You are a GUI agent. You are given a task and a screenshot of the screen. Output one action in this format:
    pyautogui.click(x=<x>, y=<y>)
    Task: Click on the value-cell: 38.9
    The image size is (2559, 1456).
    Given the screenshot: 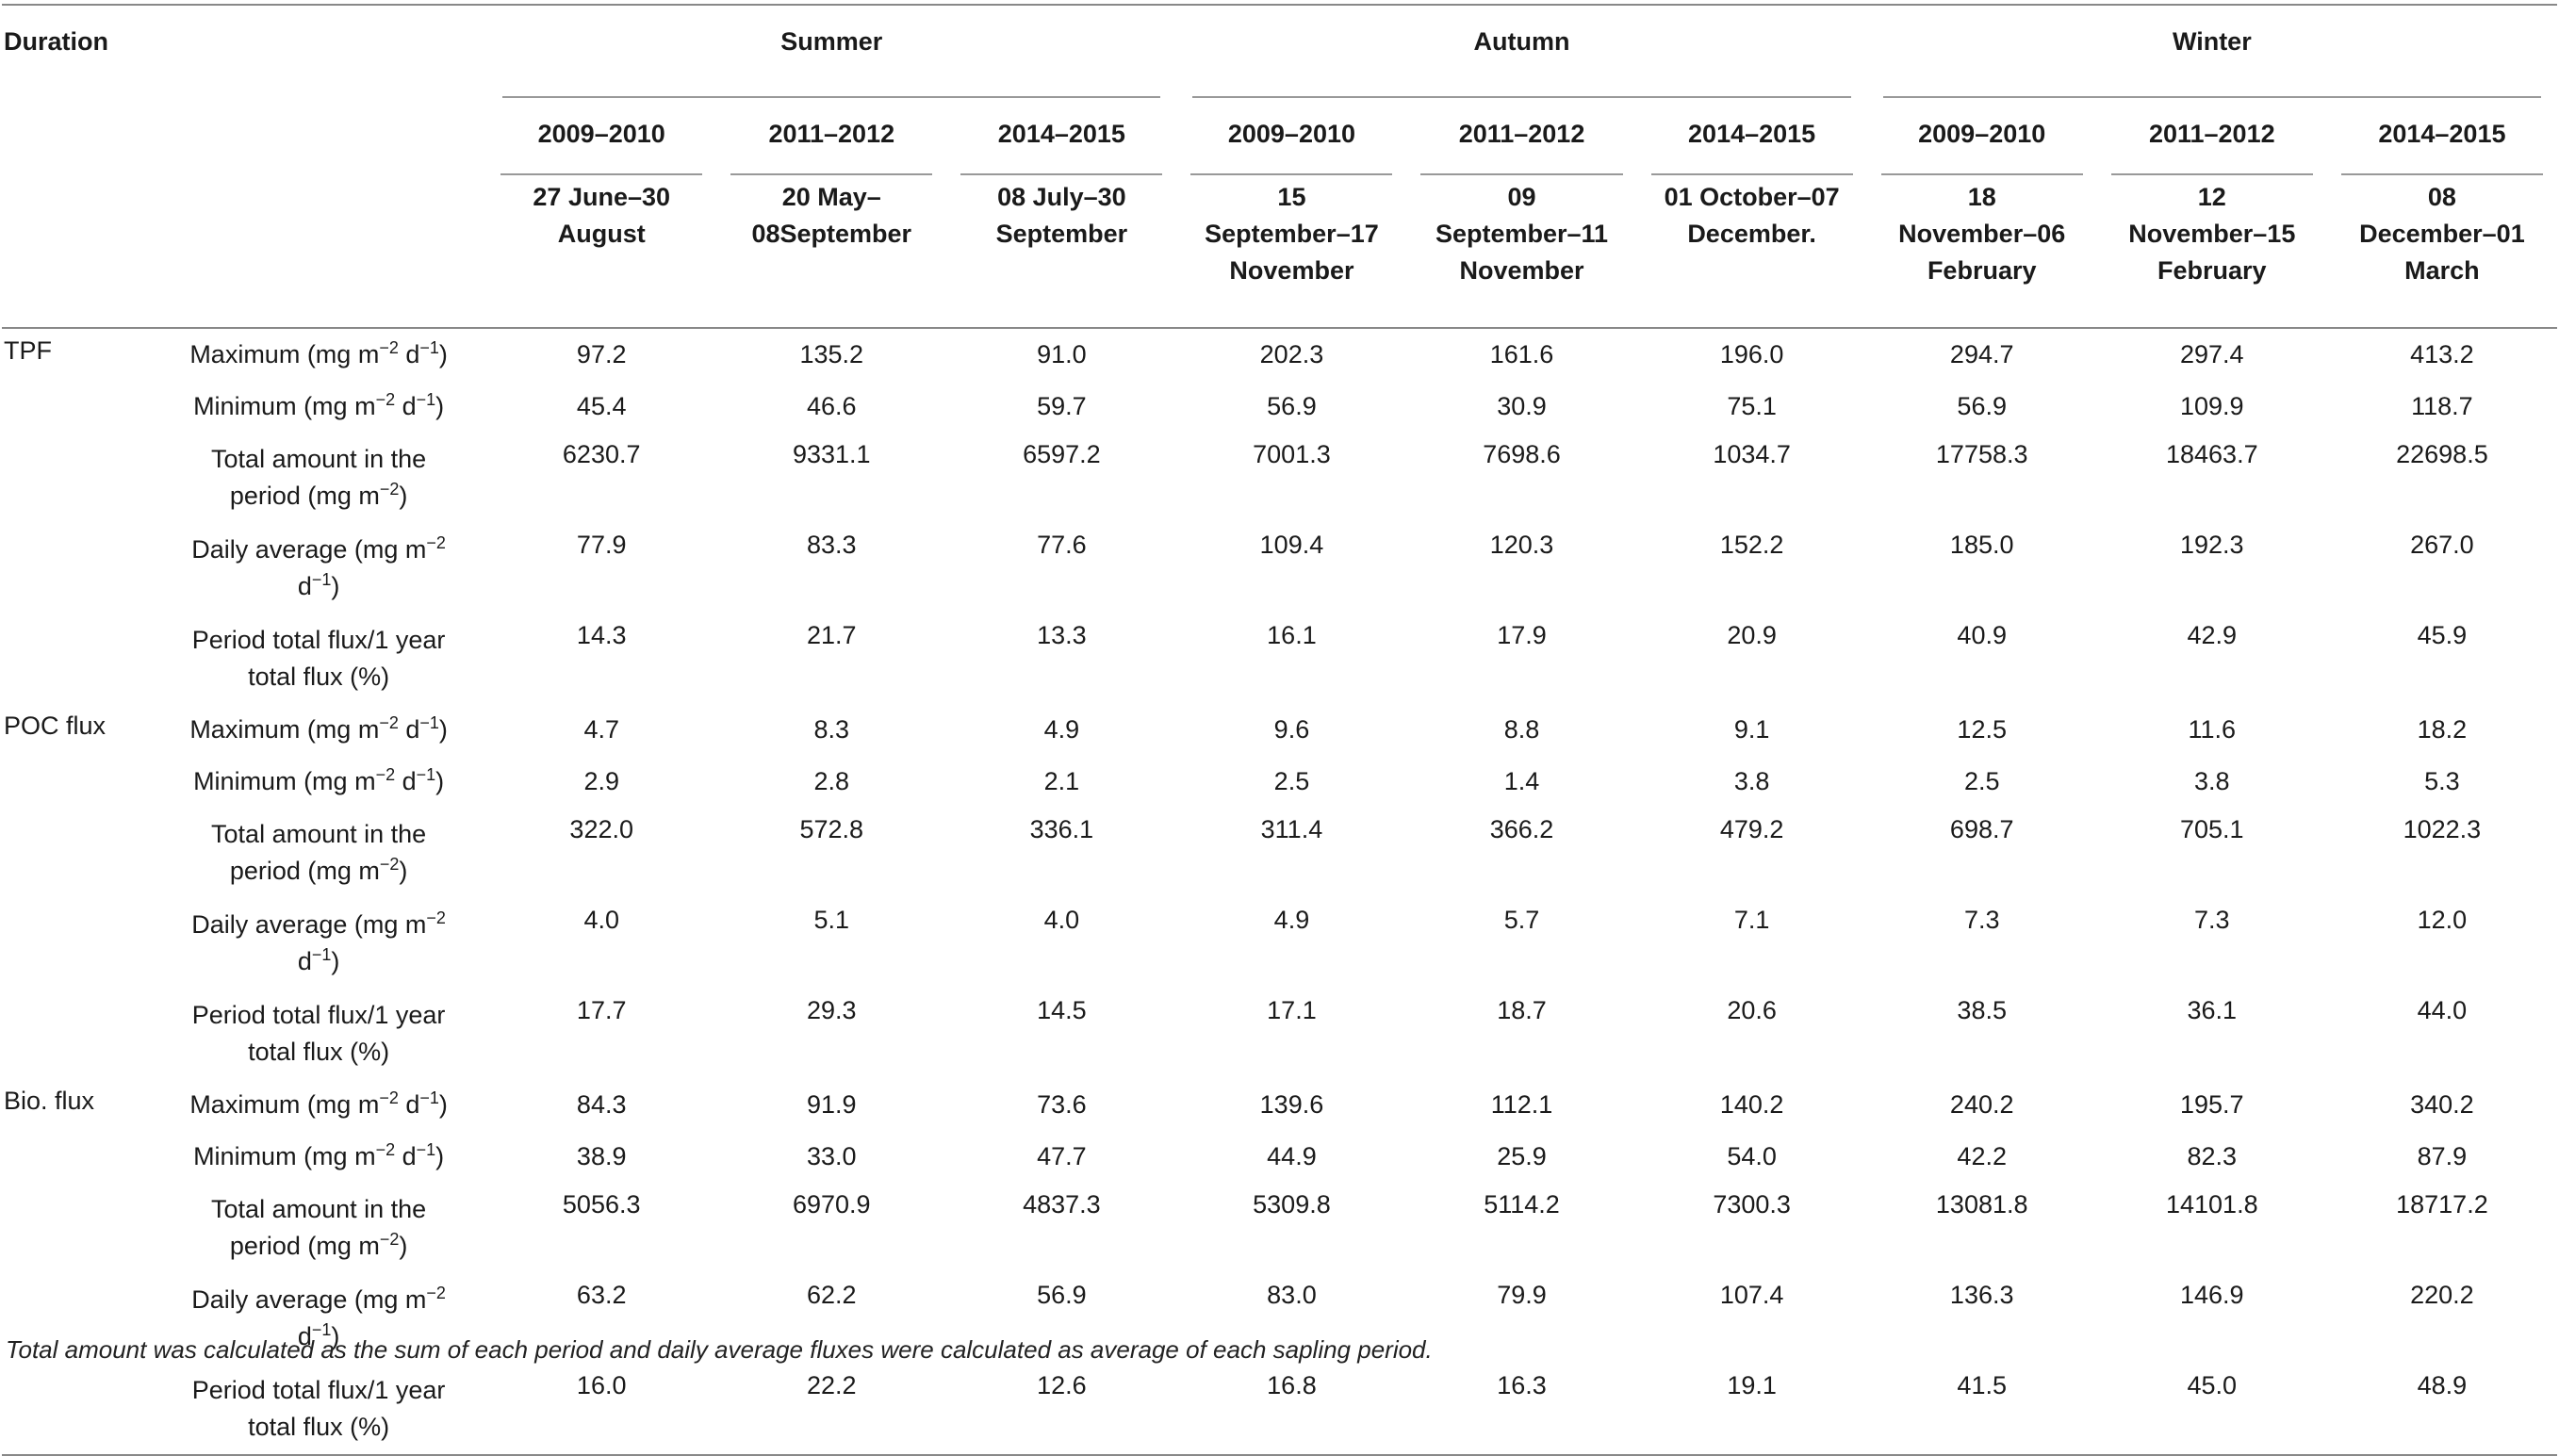 What is the action you would take?
    pyautogui.click(x=601, y=1156)
    